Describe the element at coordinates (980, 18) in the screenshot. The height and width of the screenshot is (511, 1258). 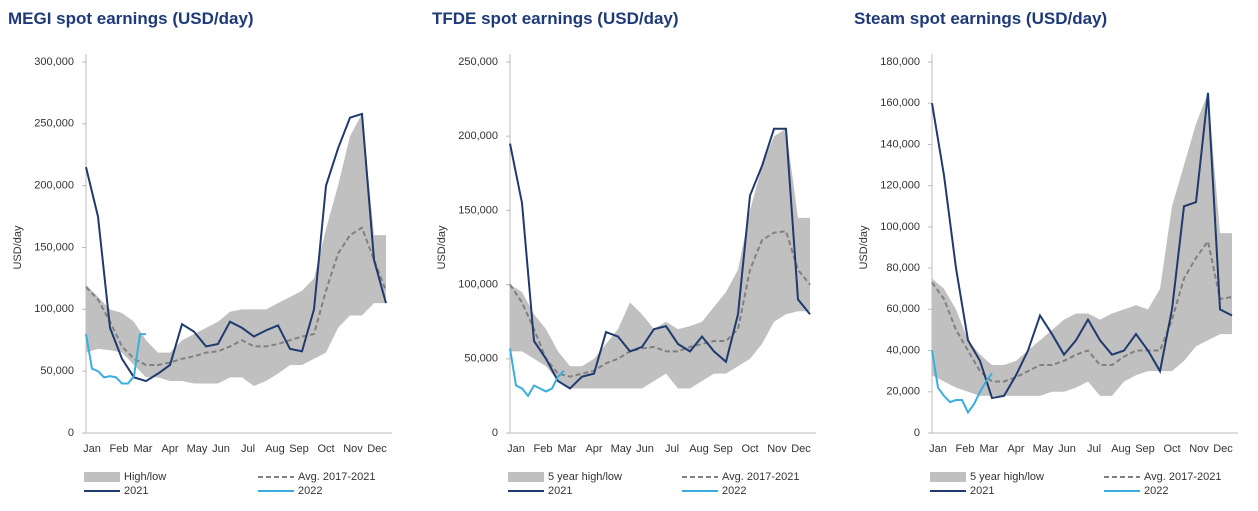
I see `chart-title: Steam spot earnings (USD/day)` at that location.